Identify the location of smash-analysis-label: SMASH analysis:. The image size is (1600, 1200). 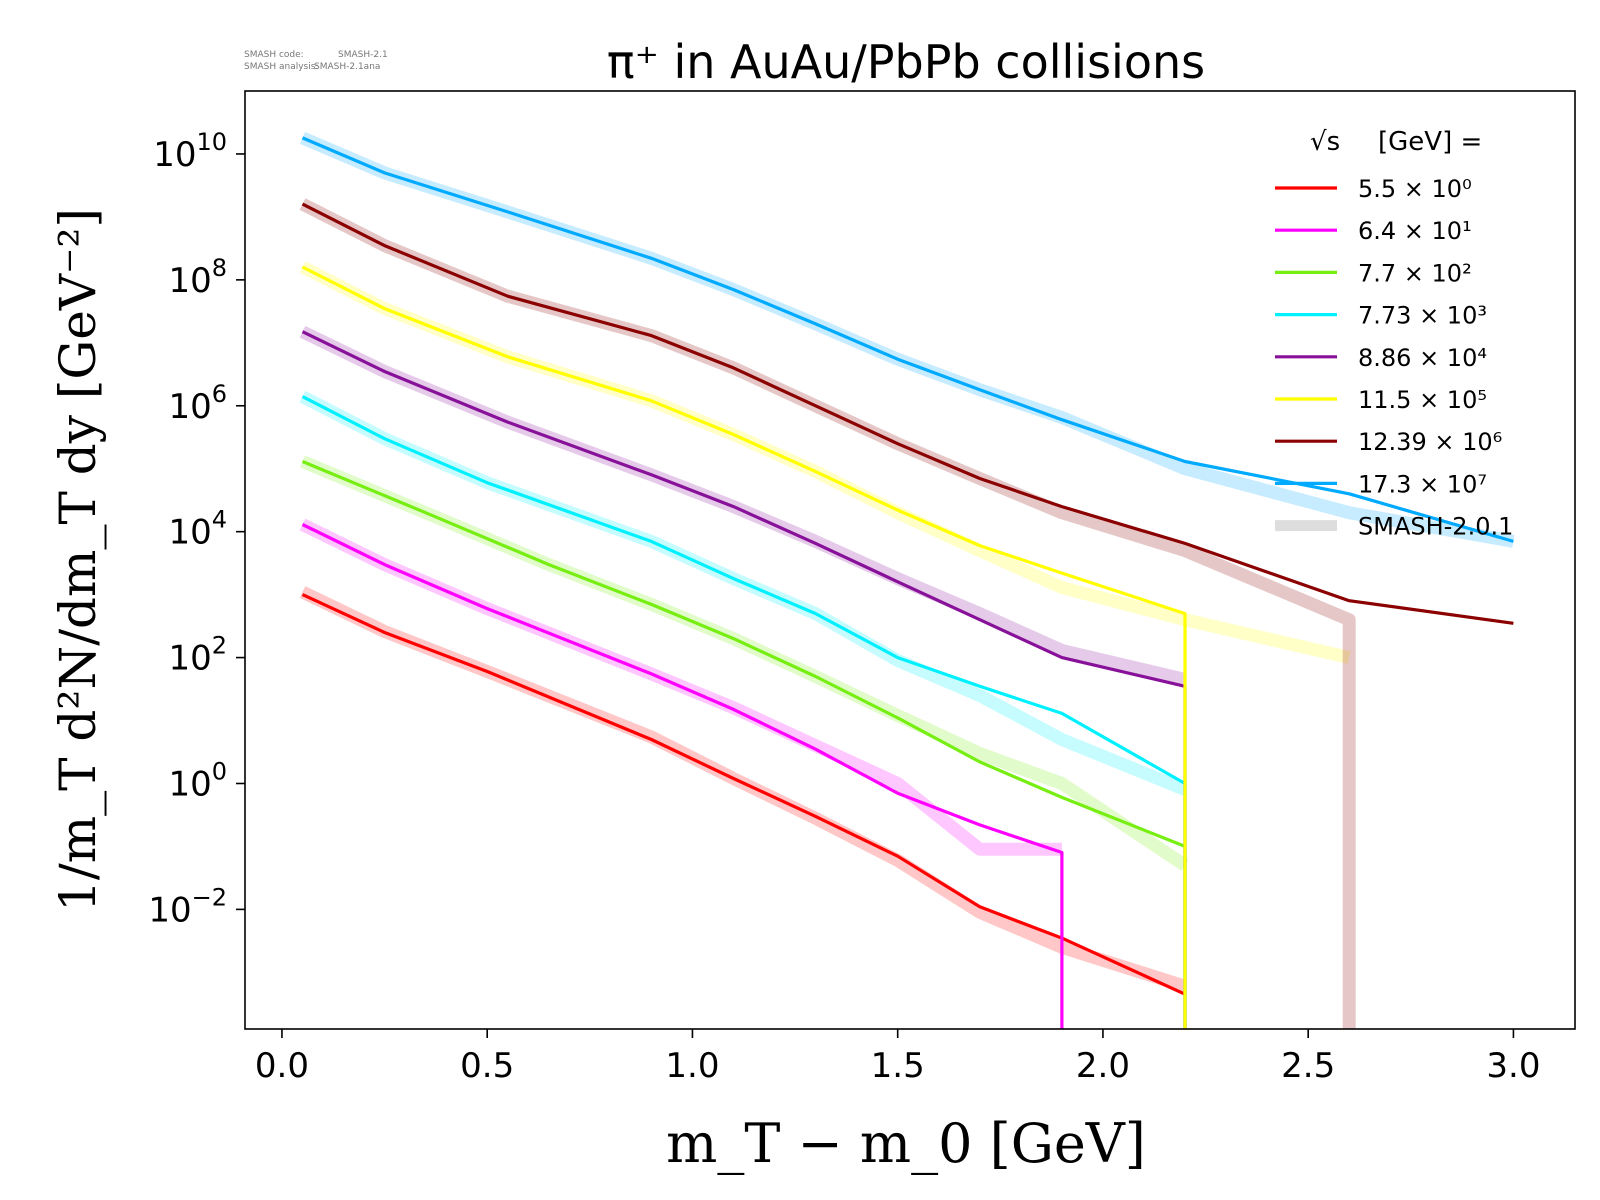
(281, 67).